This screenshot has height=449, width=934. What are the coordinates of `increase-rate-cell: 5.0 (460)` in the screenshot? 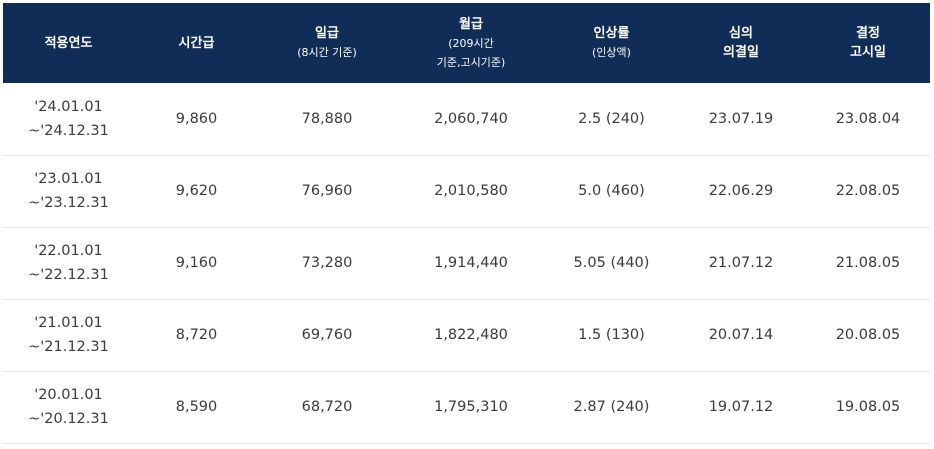 It's located at (611, 191).